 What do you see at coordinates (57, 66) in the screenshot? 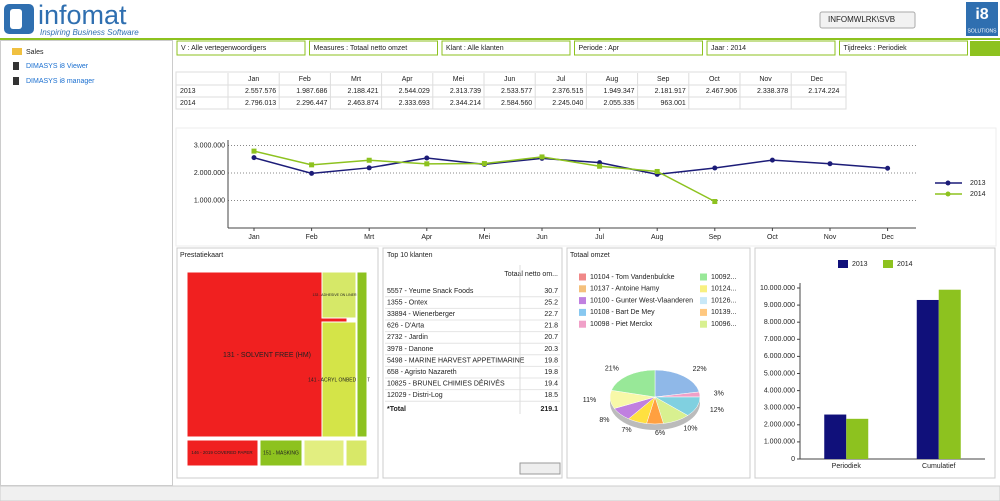
I see `sidebar-item: DIMASYS i8 Viewer` at bounding box center [57, 66].